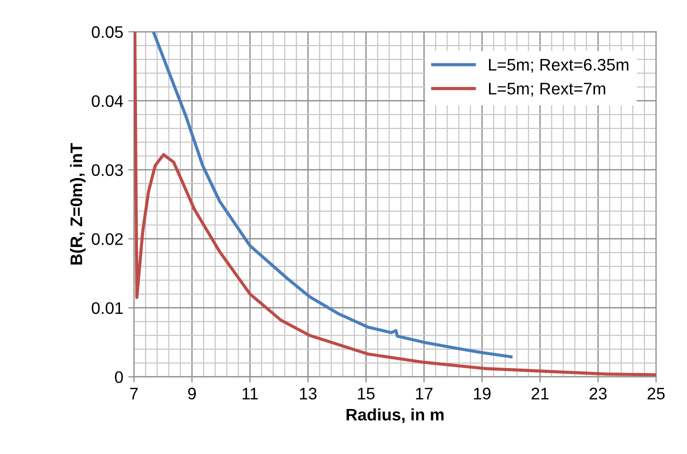 Image resolution: width=687 pixels, height=454 pixels. I want to click on x-tick-label: 19, so click(482, 394).